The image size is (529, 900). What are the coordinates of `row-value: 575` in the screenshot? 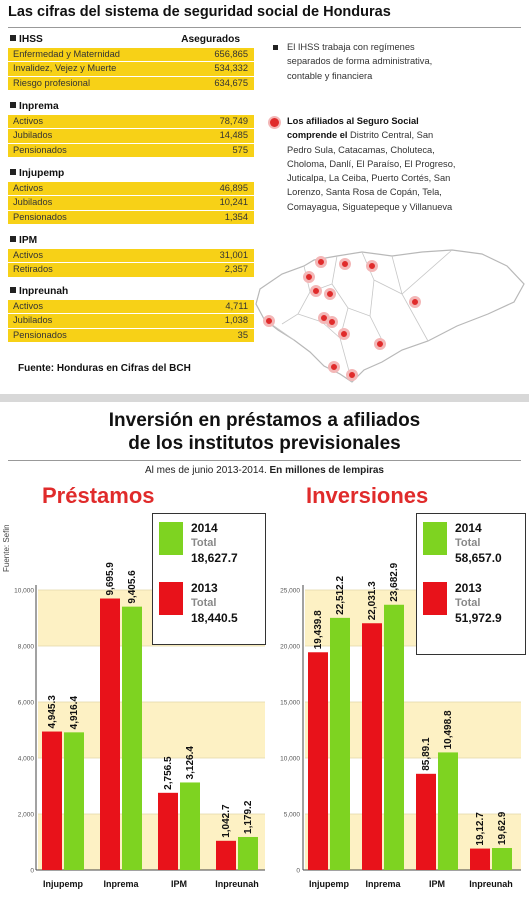 It's located at (240, 149).